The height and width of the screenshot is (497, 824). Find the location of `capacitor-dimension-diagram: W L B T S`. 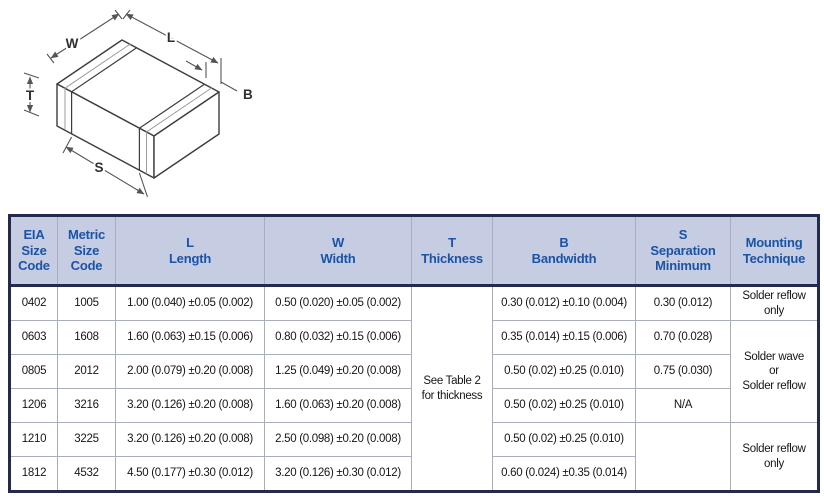

capacitor-dimension-diagram: W L B T S is located at coordinates (139, 103).